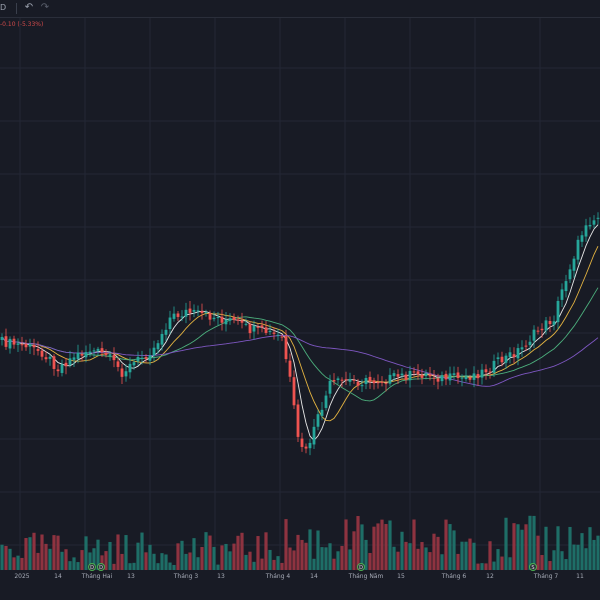  I want to click on x-tick-label: Tháng Năm, so click(366, 576).